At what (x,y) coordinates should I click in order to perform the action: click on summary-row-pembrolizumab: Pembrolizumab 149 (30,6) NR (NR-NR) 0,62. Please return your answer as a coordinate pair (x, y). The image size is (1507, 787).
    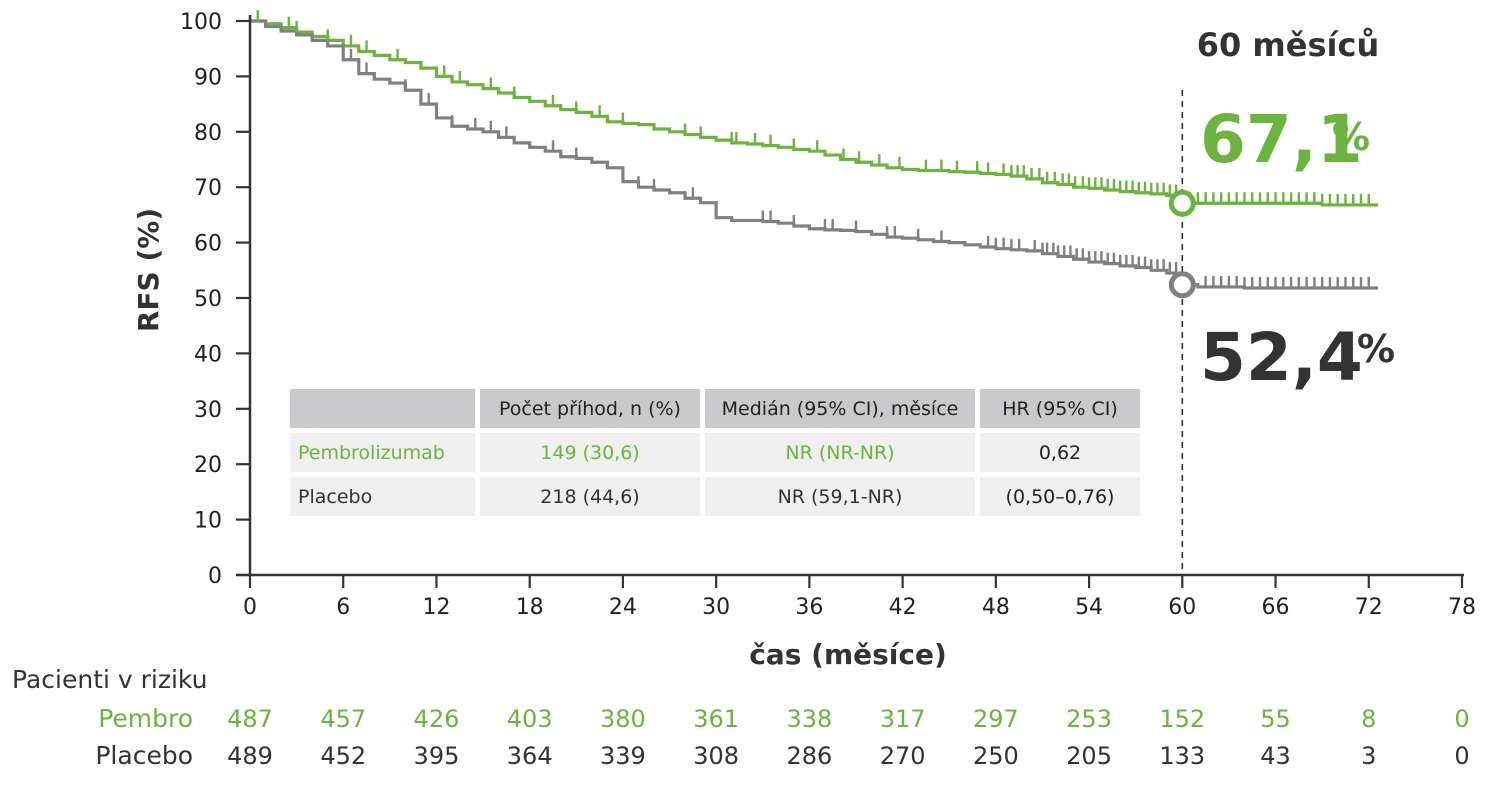
    Looking at the image, I should click on (715, 452).